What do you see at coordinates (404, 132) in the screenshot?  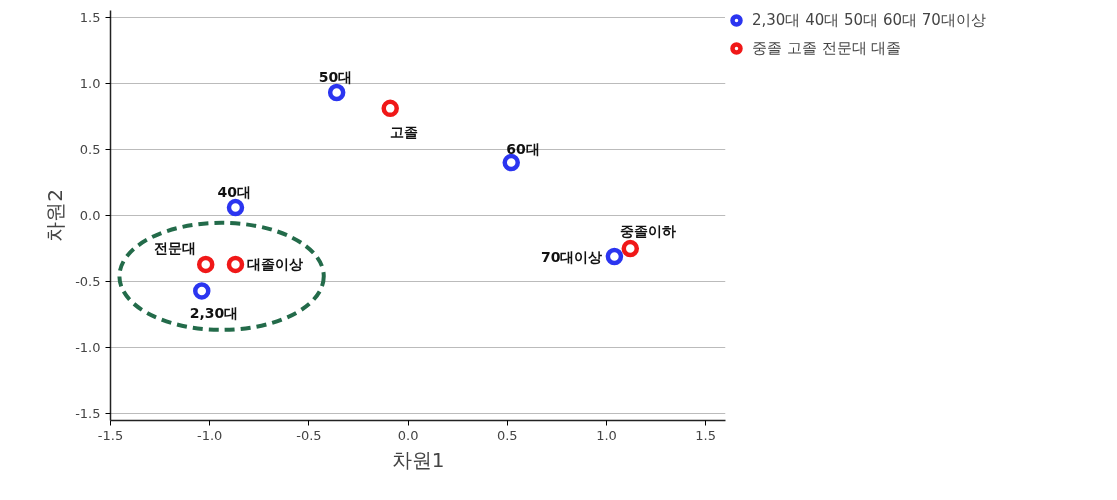 I see `annotation: 고졸` at bounding box center [404, 132].